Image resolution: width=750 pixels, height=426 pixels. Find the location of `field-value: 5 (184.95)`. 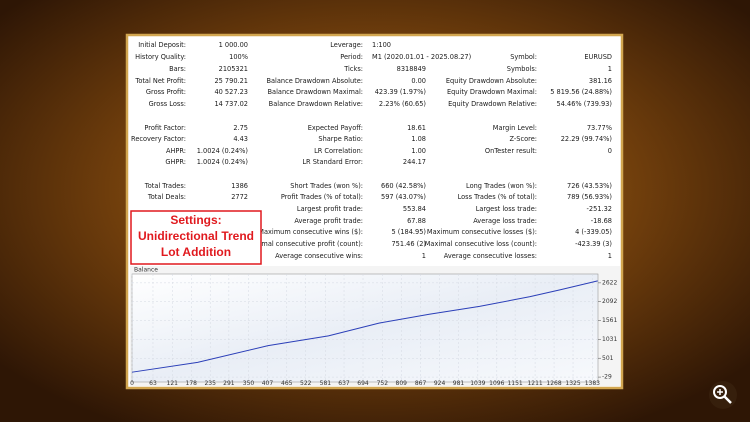

field-value: 5 (184.95) is located at coordinates (408, 232).